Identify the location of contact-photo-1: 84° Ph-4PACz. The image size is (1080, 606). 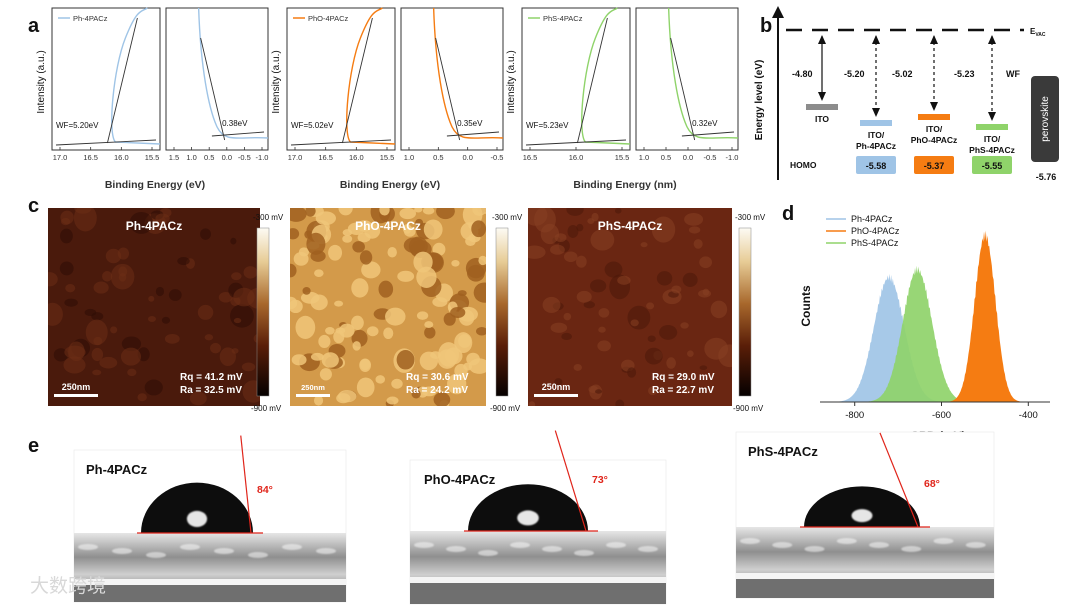
(210, 519).